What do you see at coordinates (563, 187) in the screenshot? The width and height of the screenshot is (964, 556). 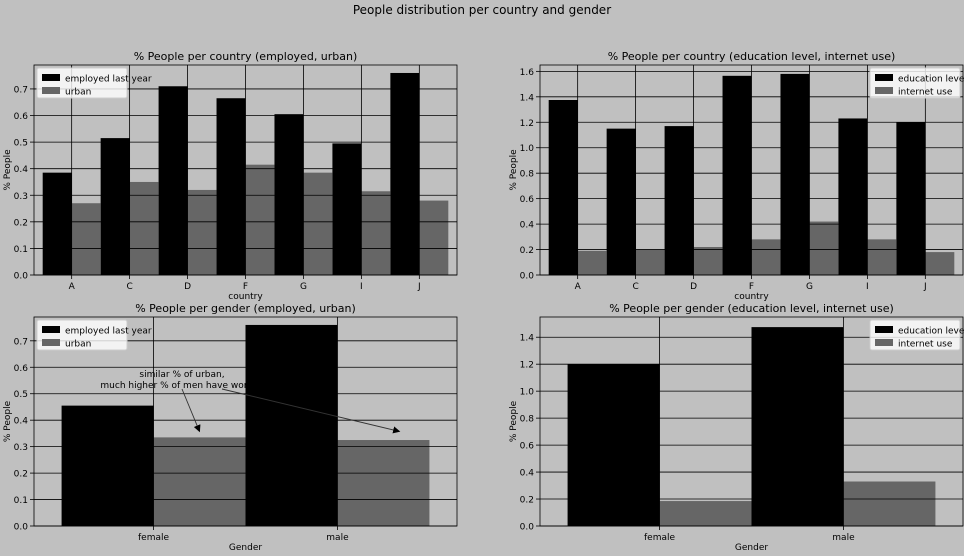 I see `bar-education-level-a` at bounding box center [563, 187].